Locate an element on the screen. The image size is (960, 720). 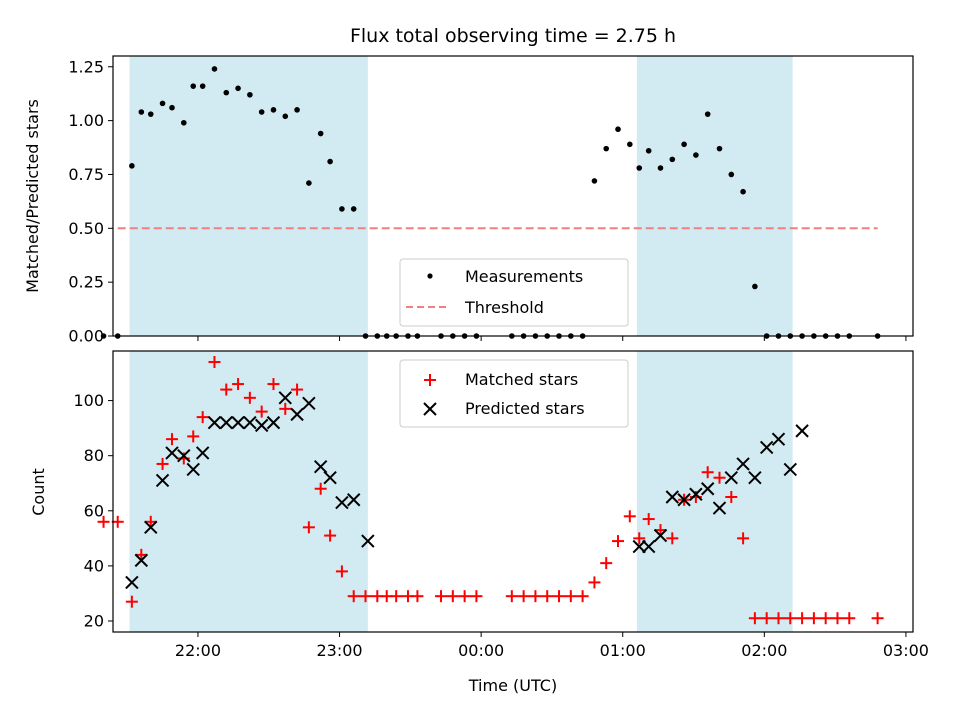
legend-label-measurements: Measurements is located at coordinates (524, 276).